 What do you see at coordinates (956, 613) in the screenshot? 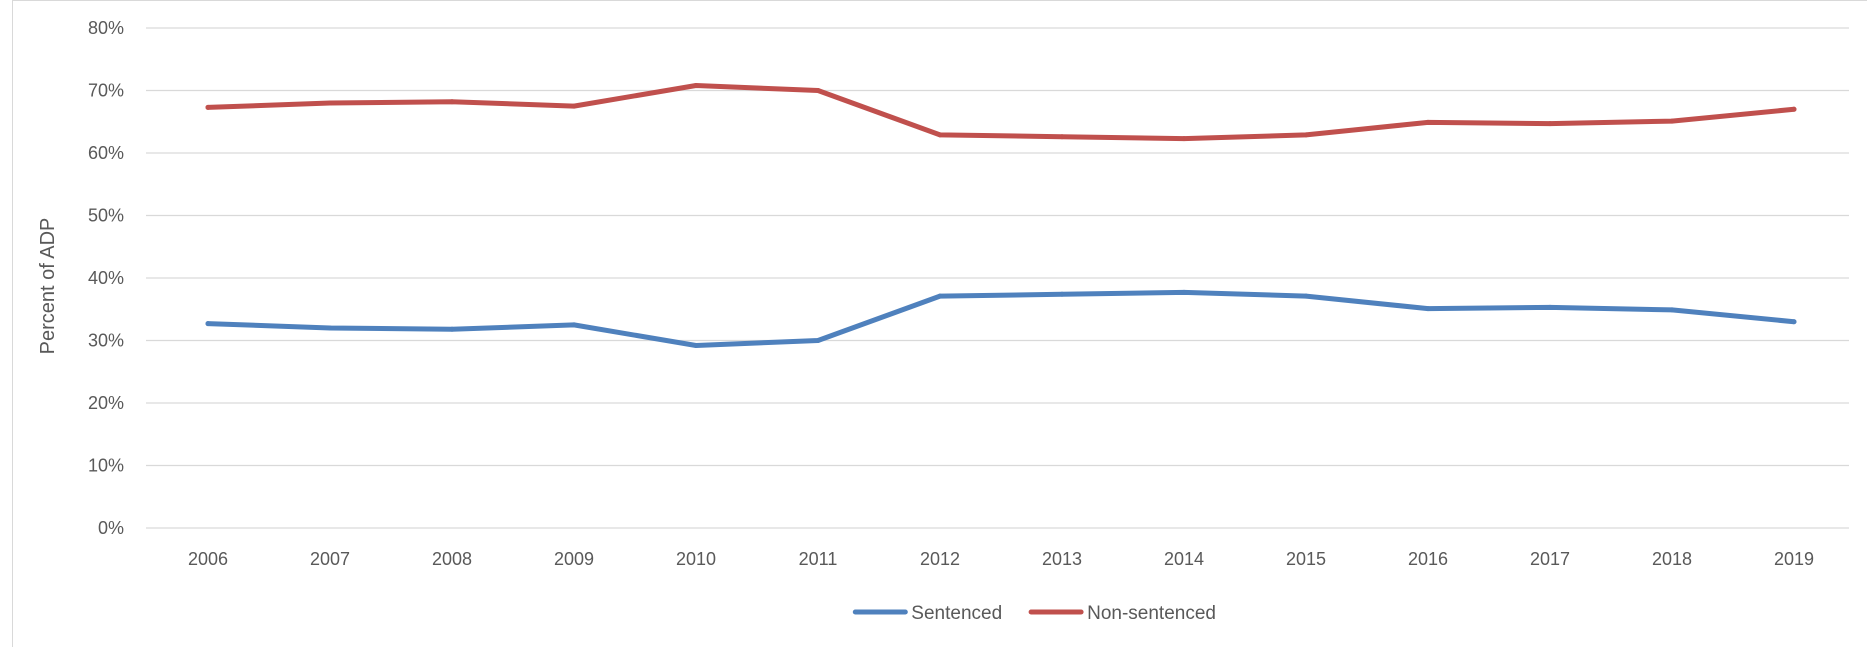
I see `legend-label: Sentenced` at bounding box center [956, 613].